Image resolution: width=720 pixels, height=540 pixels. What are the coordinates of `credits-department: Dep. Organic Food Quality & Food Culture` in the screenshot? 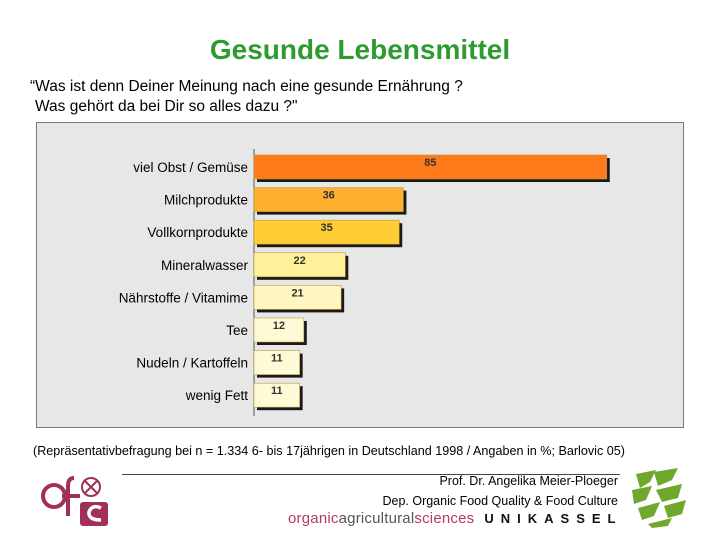 It's located at (500, 501).